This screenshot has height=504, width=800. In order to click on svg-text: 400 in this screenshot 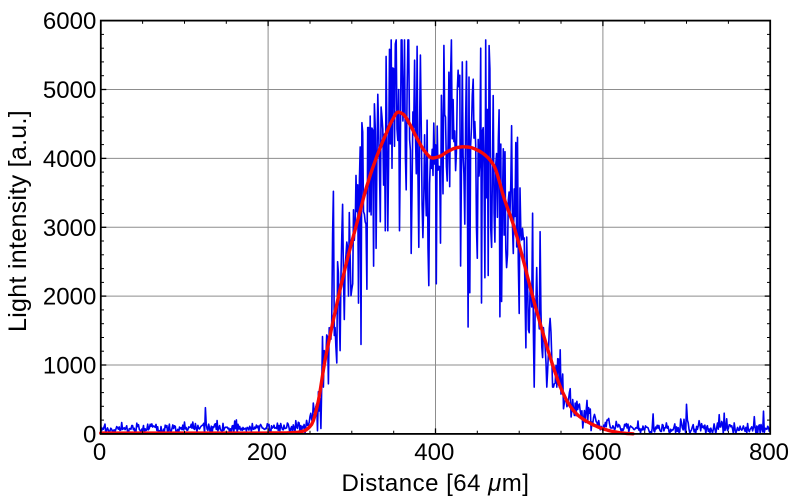, I will do `click(434, 452)`.